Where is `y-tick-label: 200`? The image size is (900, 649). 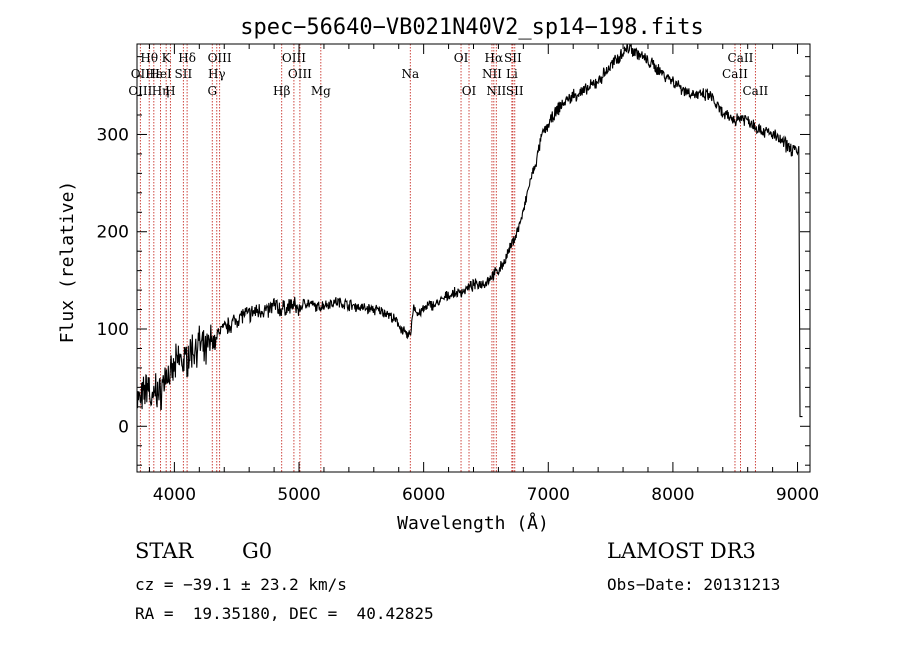 y-tick-label: 200 is located at coordinates (113, 233).